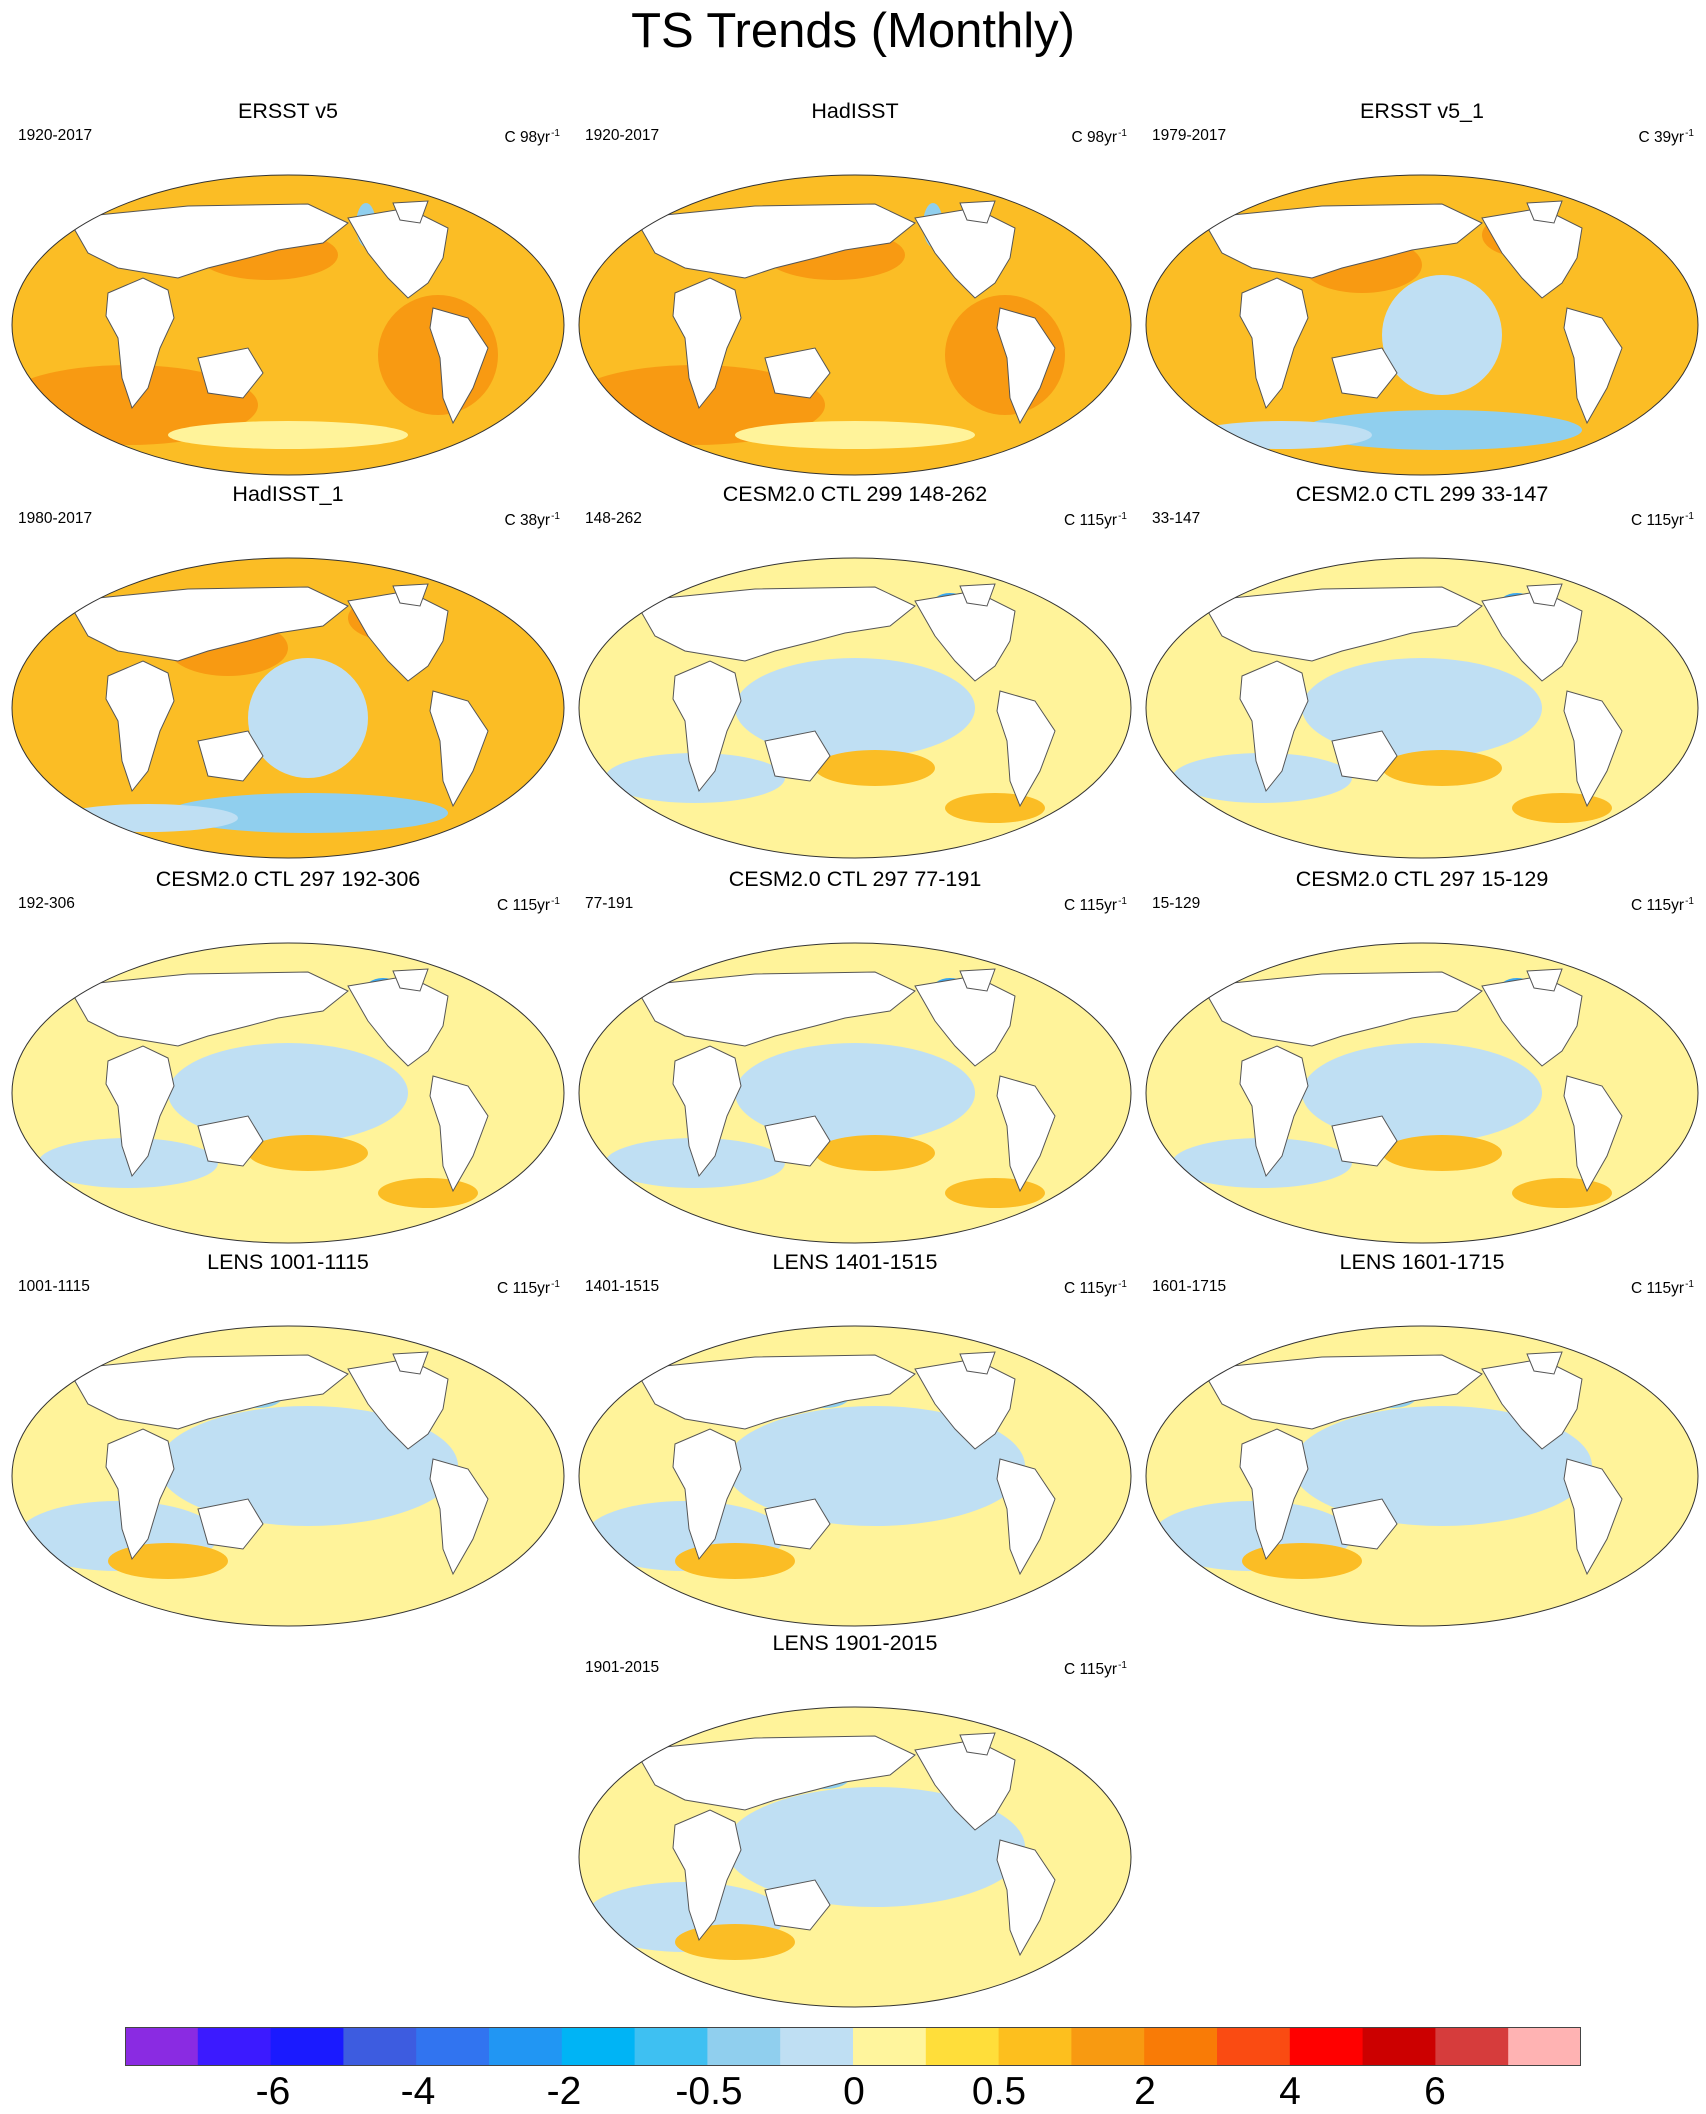 This screenshot has width=1706, height=2114. I want to click on colorbar-tick-label: 2, so click(1145, 2091).